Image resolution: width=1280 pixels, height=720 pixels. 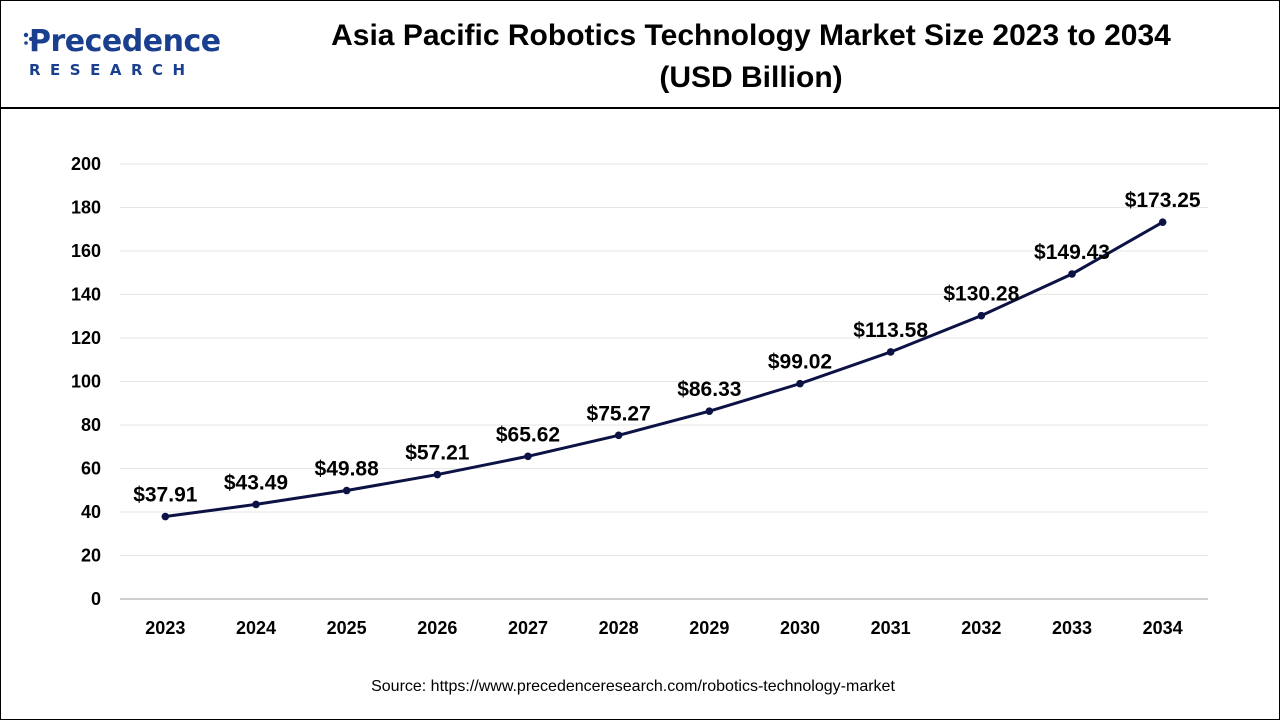 I want to click on y-tick-label: 160, so click(x=86, y=251).